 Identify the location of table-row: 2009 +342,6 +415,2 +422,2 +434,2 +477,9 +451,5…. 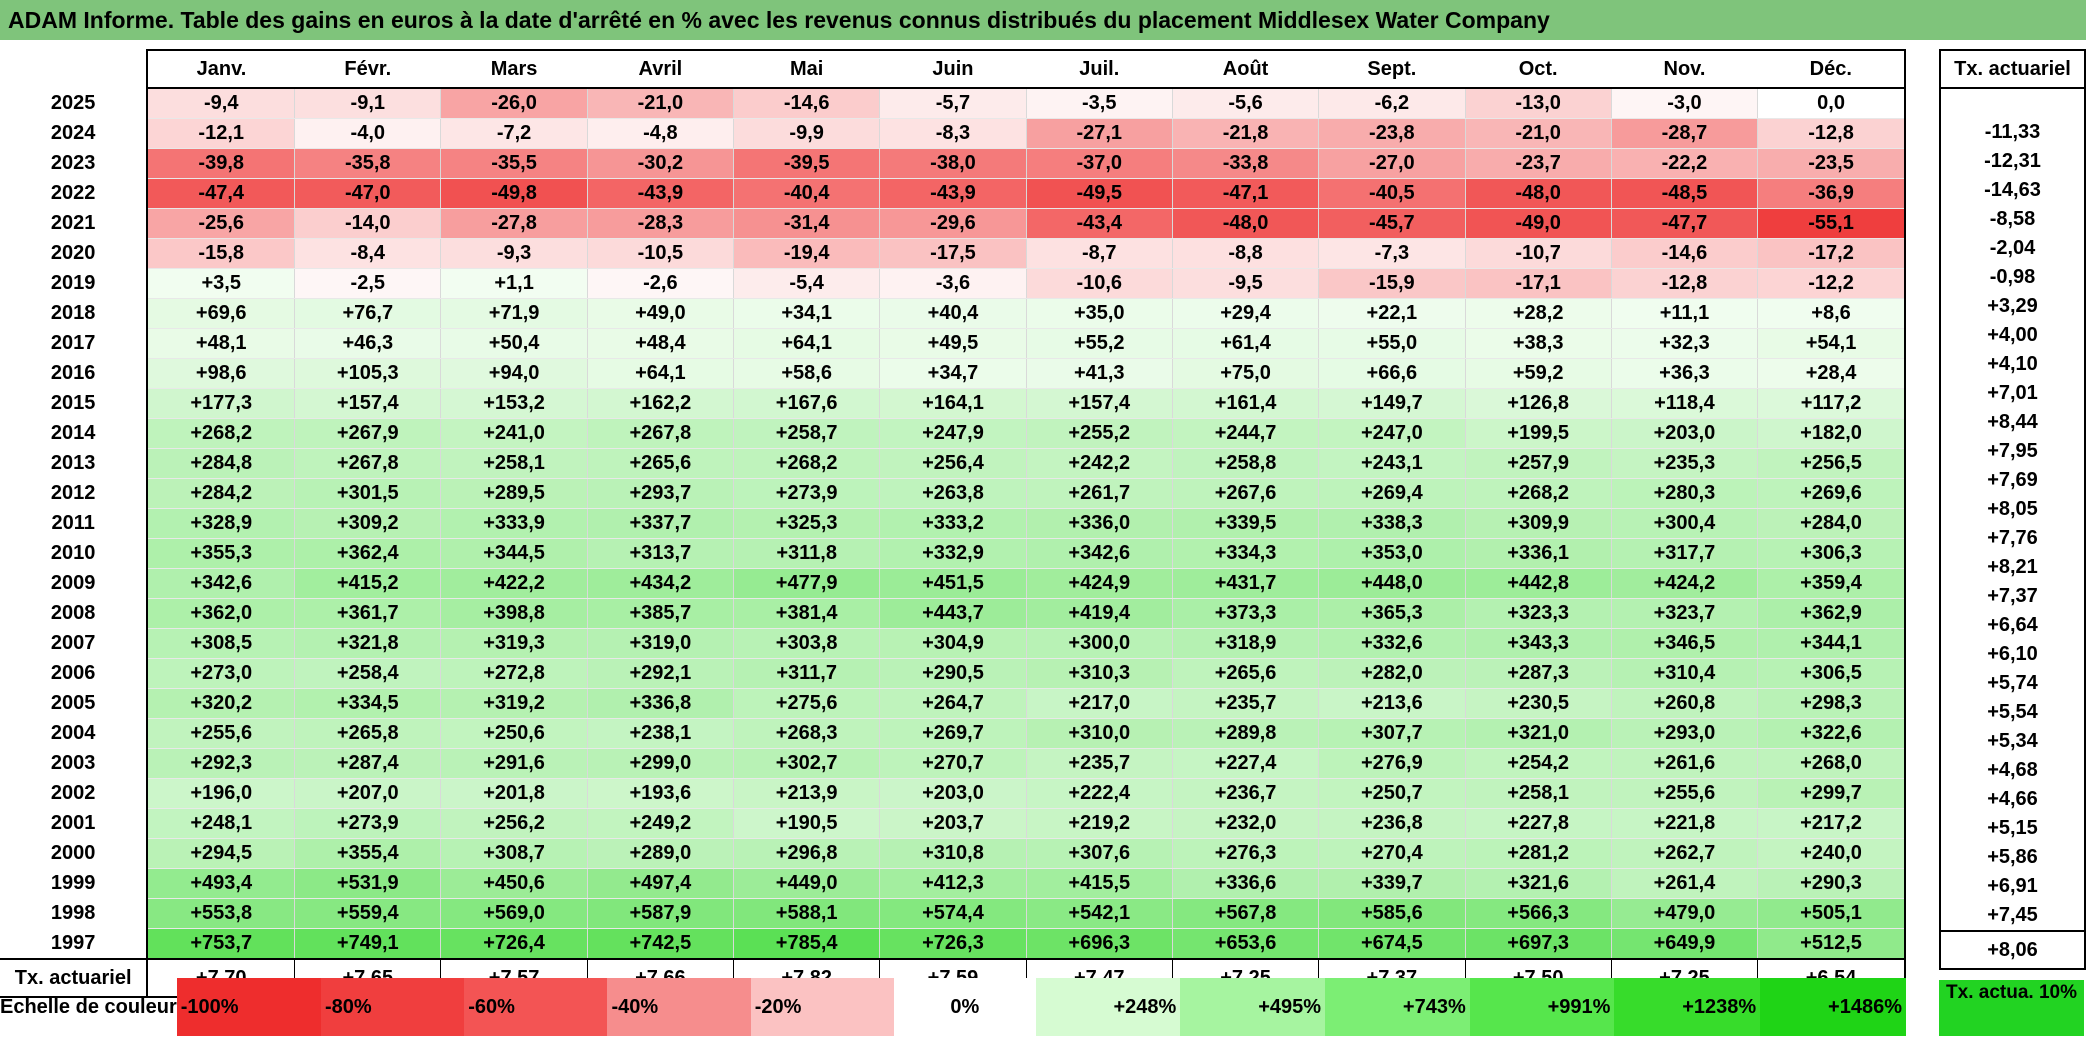
(953, 583).